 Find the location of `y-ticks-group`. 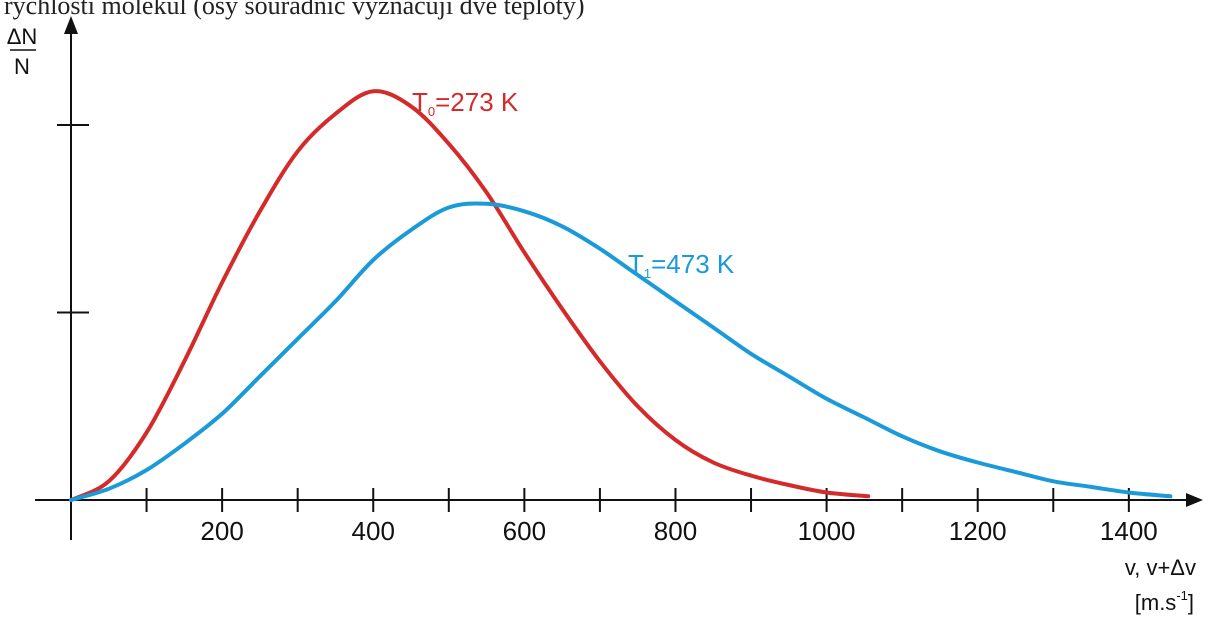

y-ticks-group is located at coordinates (73, 219).